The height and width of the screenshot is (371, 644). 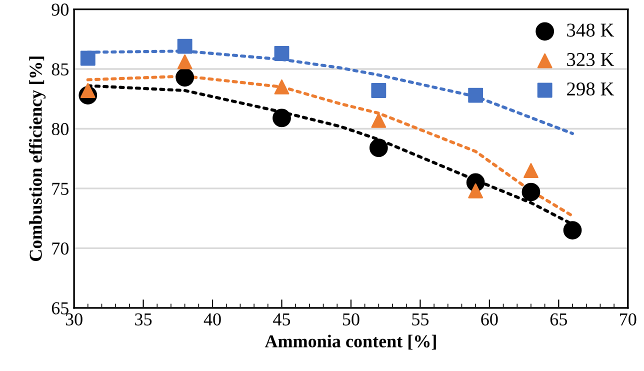 What do you see at coordinates (350, 342) in the screenshot?
I see `x-axis-title: Ammonia content [%]` at bounding box center [350, 342].